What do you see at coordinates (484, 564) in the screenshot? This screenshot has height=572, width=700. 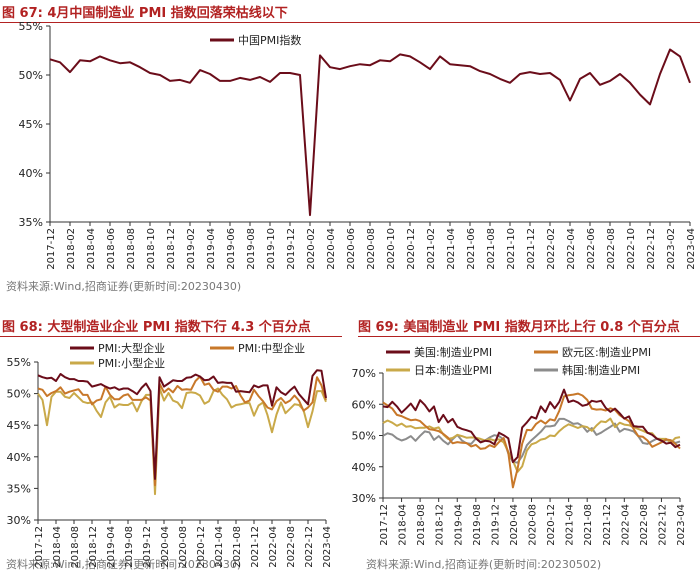 I see `fig69-source: 资料来源:Wind,招商证券(更新时间:20230502)` at bounding box center [484, 564].